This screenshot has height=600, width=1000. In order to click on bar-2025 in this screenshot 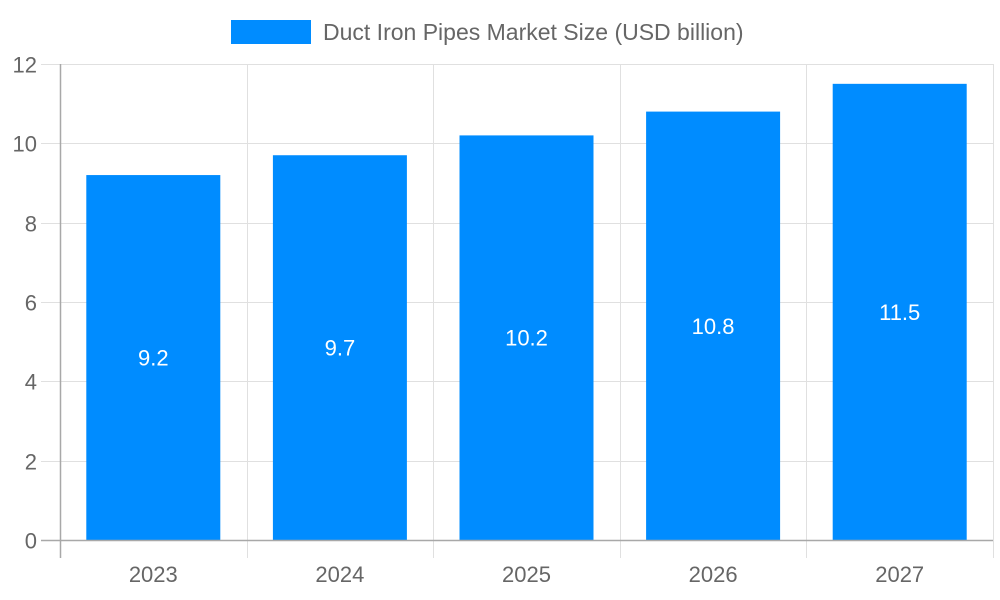, I will do `click(526, 337)`.